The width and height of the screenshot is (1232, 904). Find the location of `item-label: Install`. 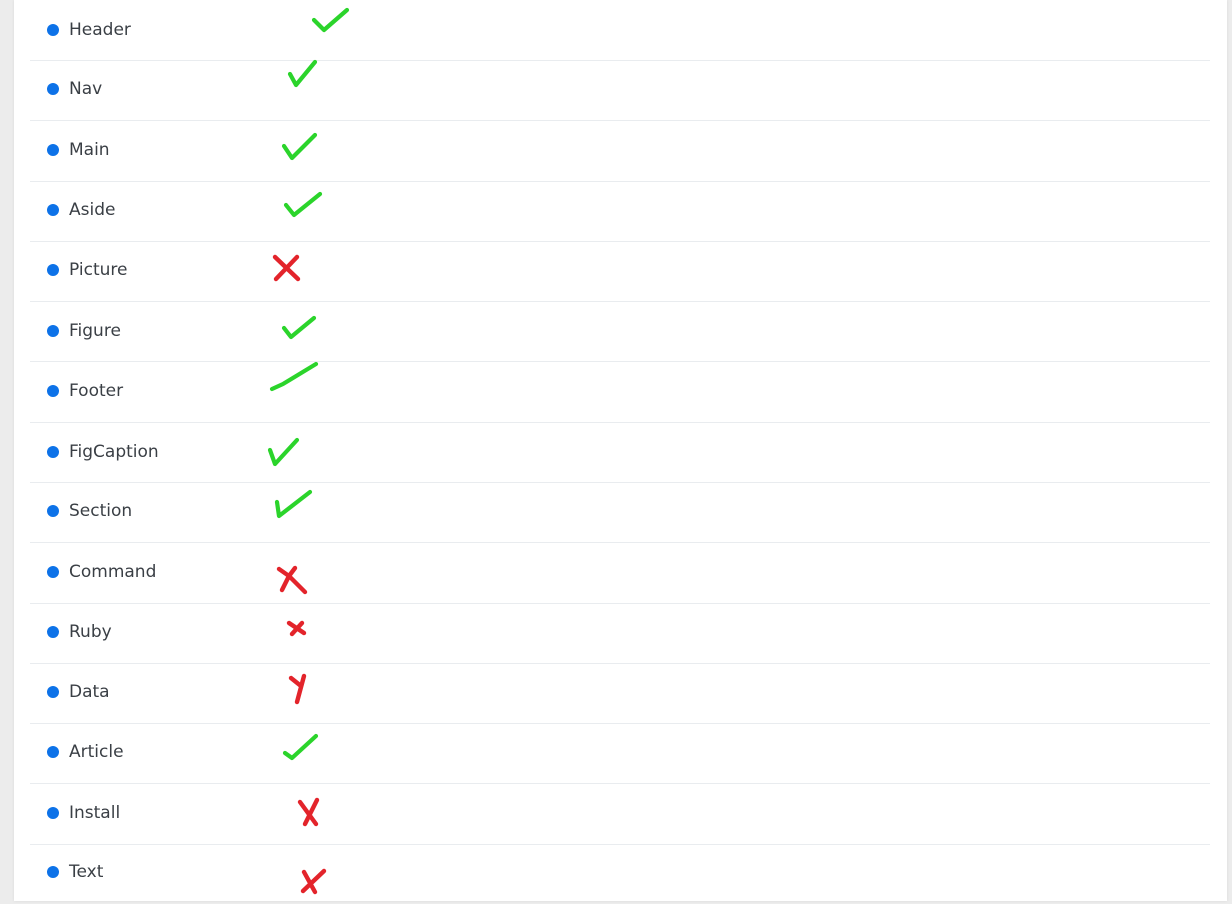

item-label: Install is located at coordinates (95, 813).